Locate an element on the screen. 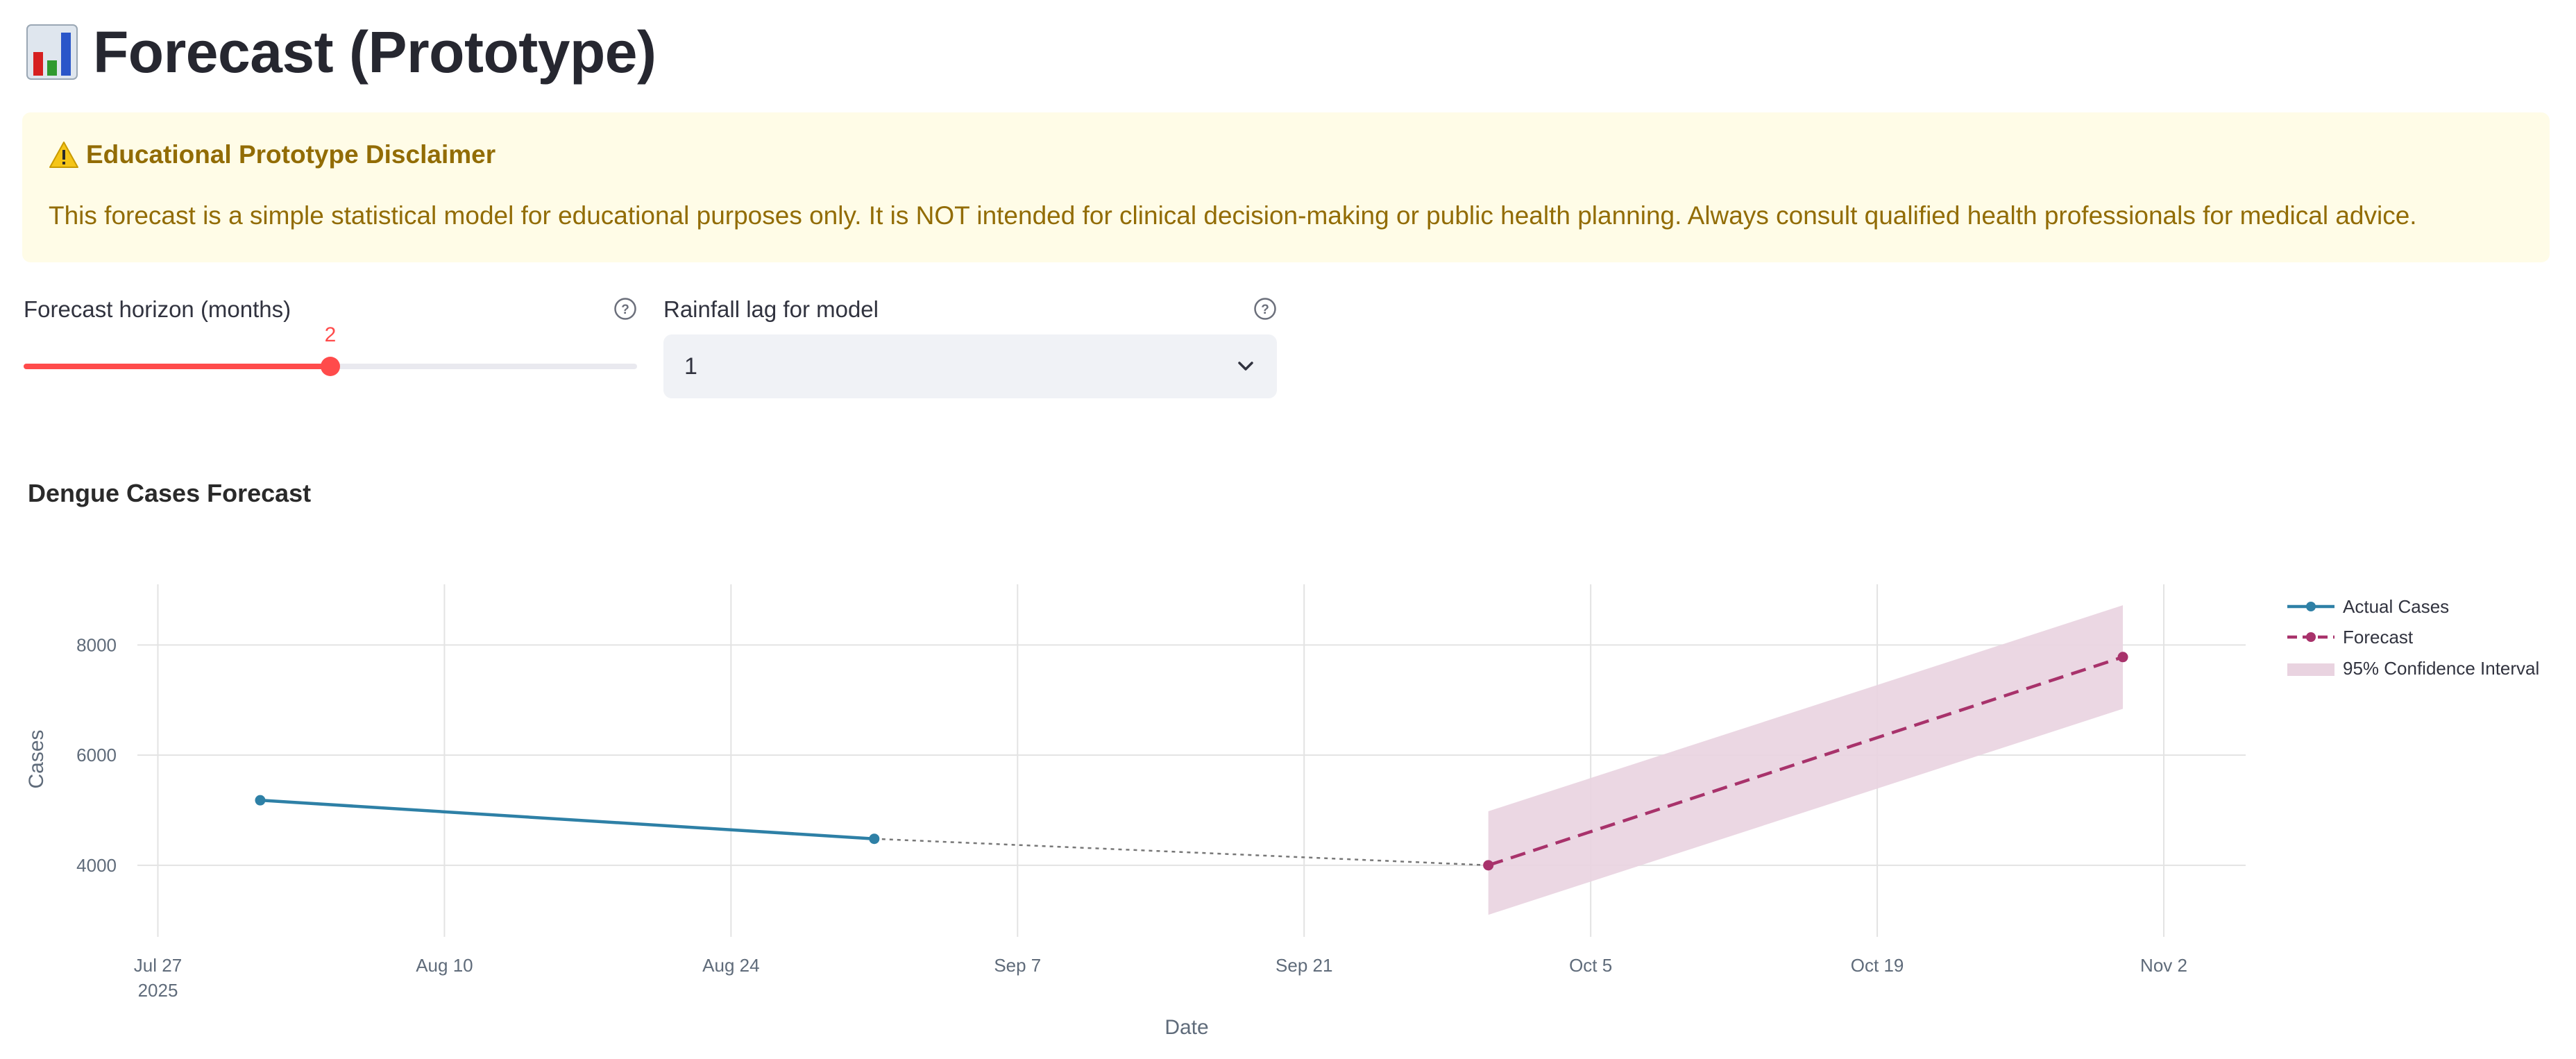 Image resolution: width=2576 pixels, height=1059 pixels. x-tick-label: Nov 2 is located at coordinates (2163, 965).